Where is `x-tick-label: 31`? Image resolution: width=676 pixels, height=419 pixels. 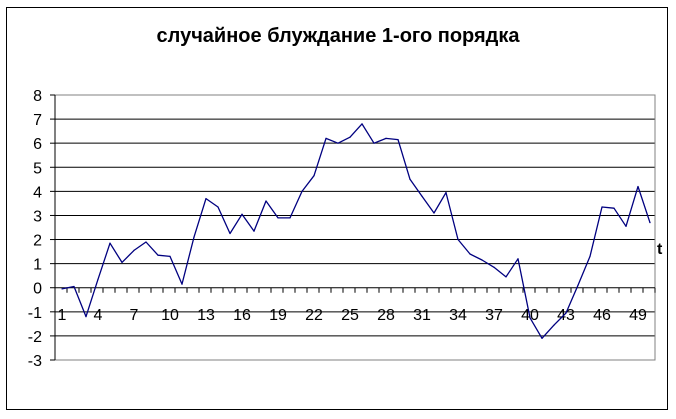 x-tick-label: 31 is located at coordinates (422, 315).